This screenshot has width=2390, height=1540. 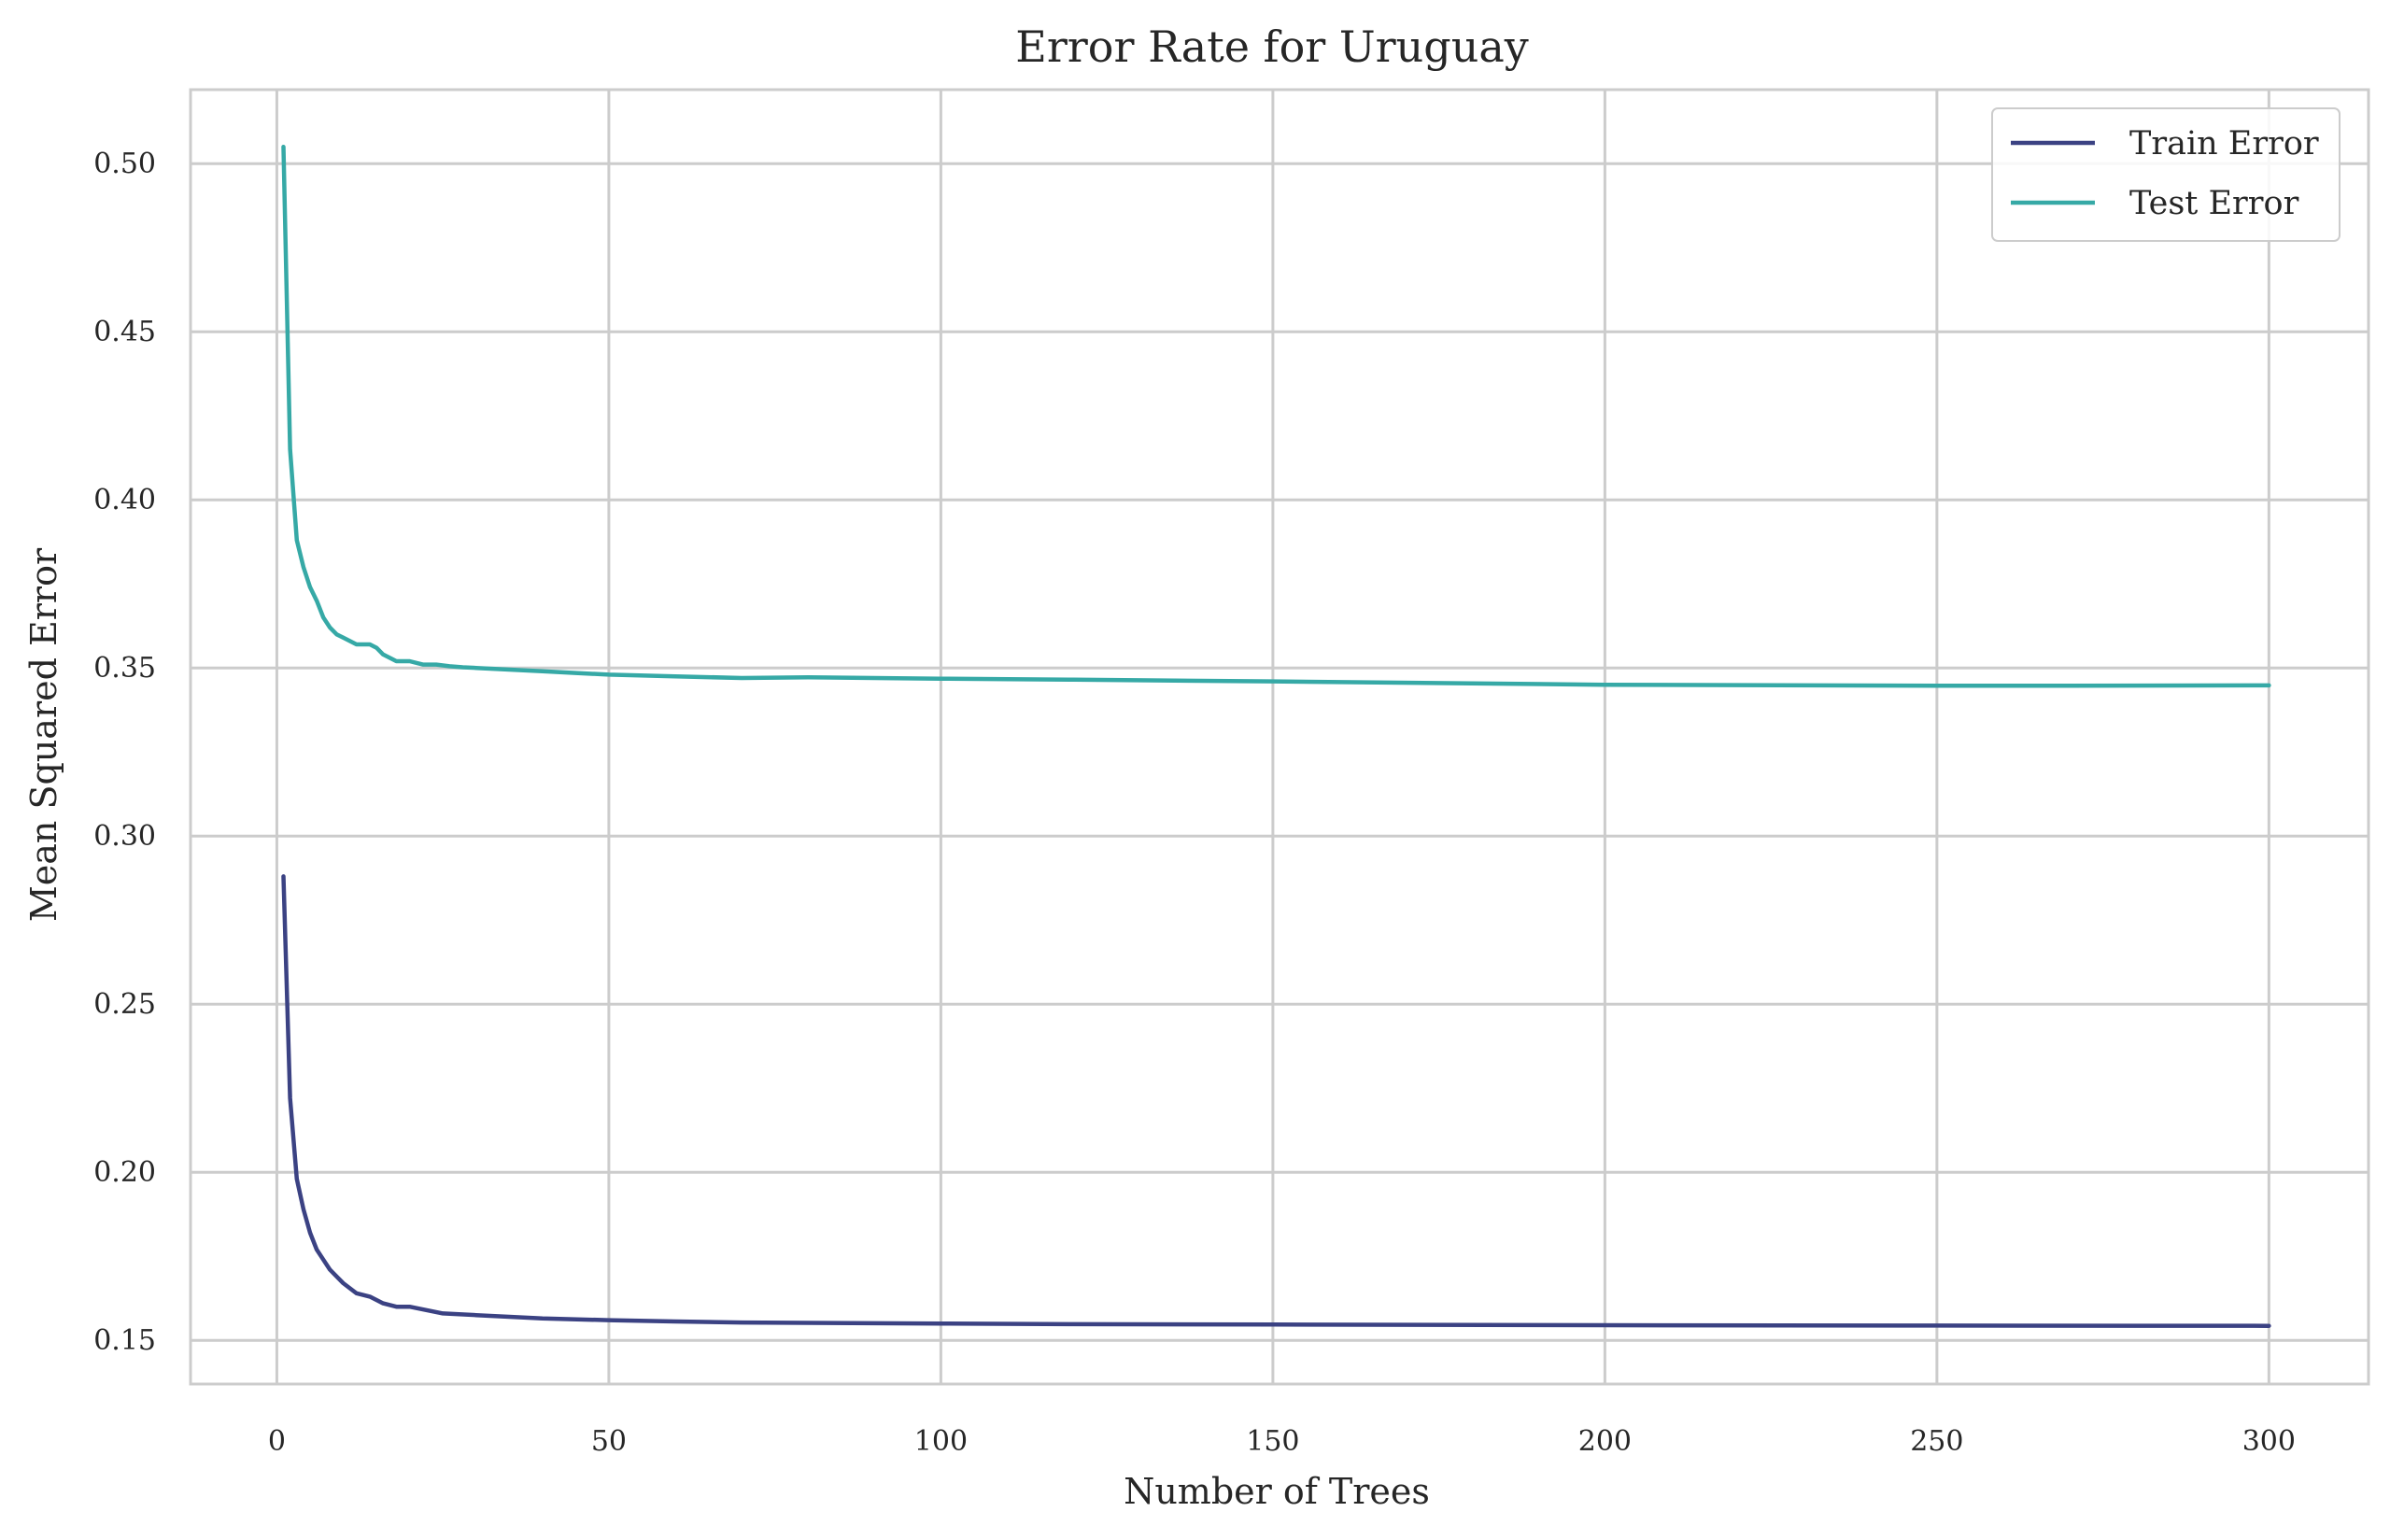 What do you see at coordinates (43, 735) in the screenshot?
I see `y-axis-label: Mean Squared Error` at bounding box center [43, 735].